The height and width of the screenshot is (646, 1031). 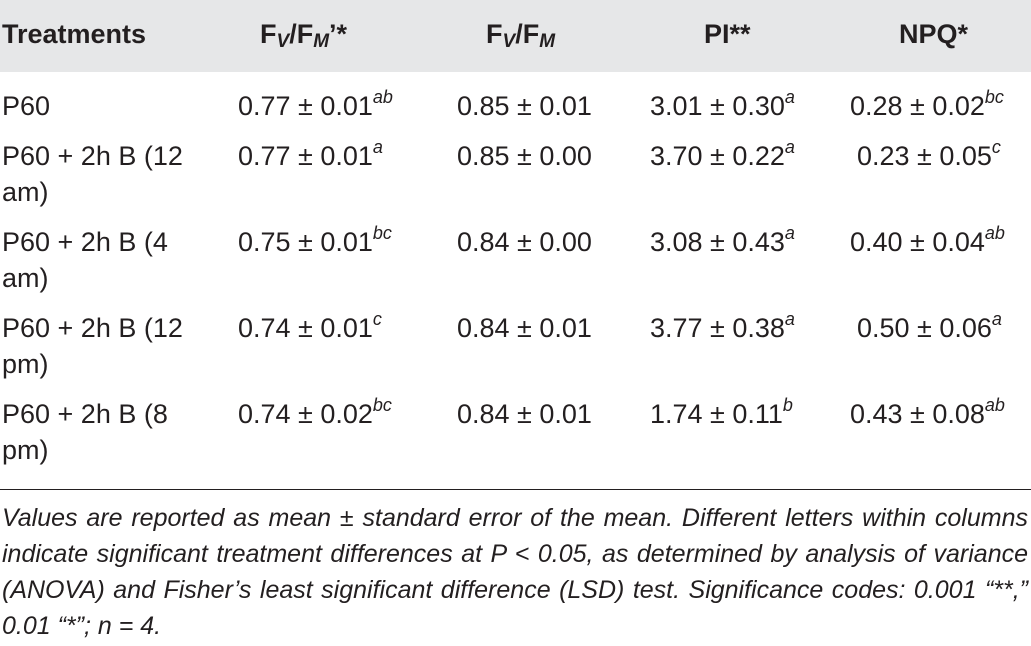 I want to click on fv-fm-prime-cell: 0.77 ± 0.01a, so click(x=310, y=154).